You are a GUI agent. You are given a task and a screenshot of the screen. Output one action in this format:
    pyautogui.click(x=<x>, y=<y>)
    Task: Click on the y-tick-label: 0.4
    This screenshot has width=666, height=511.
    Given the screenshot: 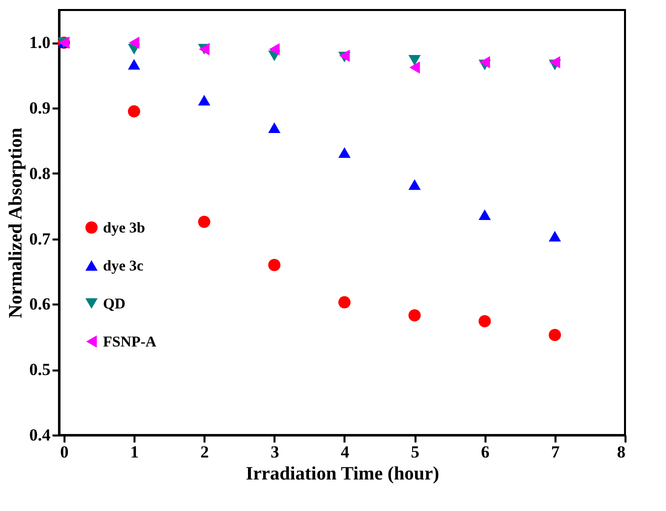 What is the action you would take?
    pyautogui.click(x=40, y=435)
    